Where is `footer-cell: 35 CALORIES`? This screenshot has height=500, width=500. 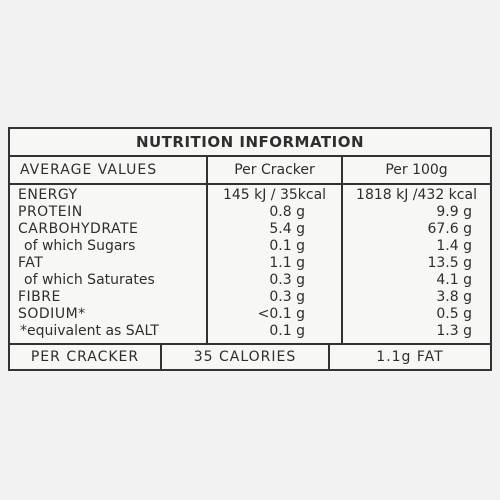
footer-cell: 35 CALORIES is located at coordinates (245, 357).